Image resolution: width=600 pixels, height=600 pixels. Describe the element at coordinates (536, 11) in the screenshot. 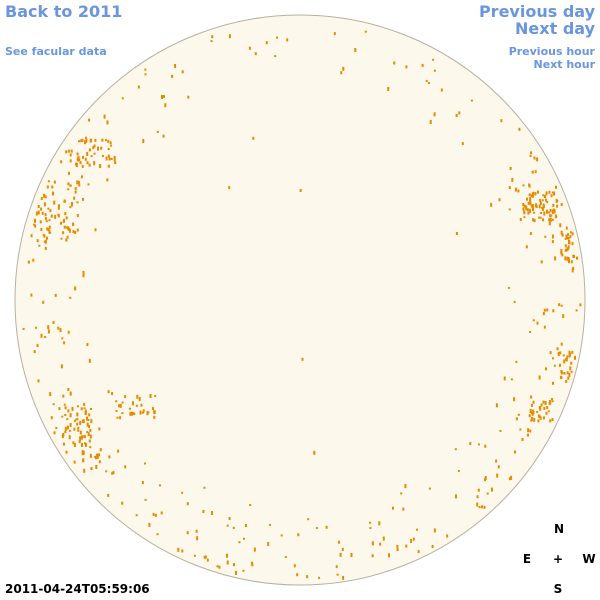

I see `previous-day-link: Previous day` at that location.